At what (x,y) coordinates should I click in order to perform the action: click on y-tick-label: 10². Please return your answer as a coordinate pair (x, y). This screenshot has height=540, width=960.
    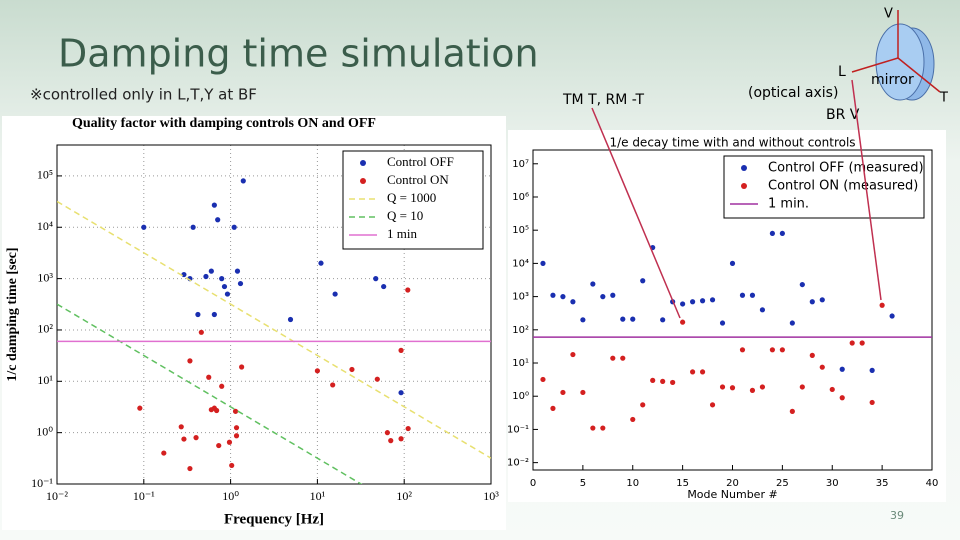
    Looking at the image, I should click on (45, 329).